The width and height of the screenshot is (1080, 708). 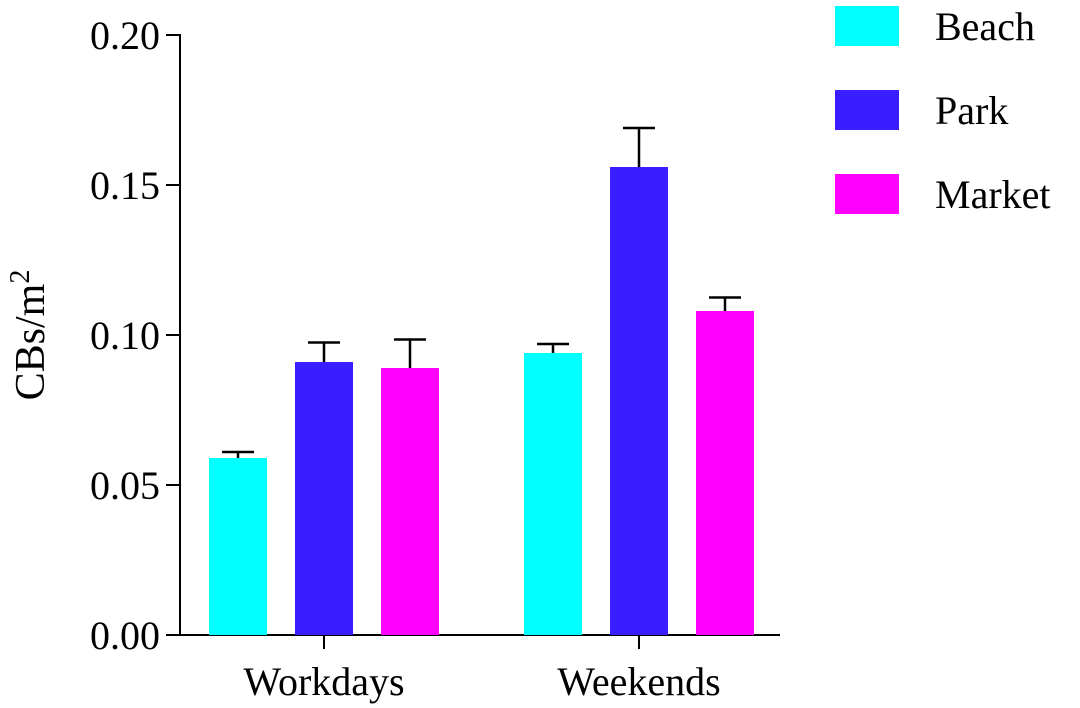 What do you see at coordinates (125, 35) in the screenshot?
I see `y-tick-label: 0.20` at bounding box center [125, 35].